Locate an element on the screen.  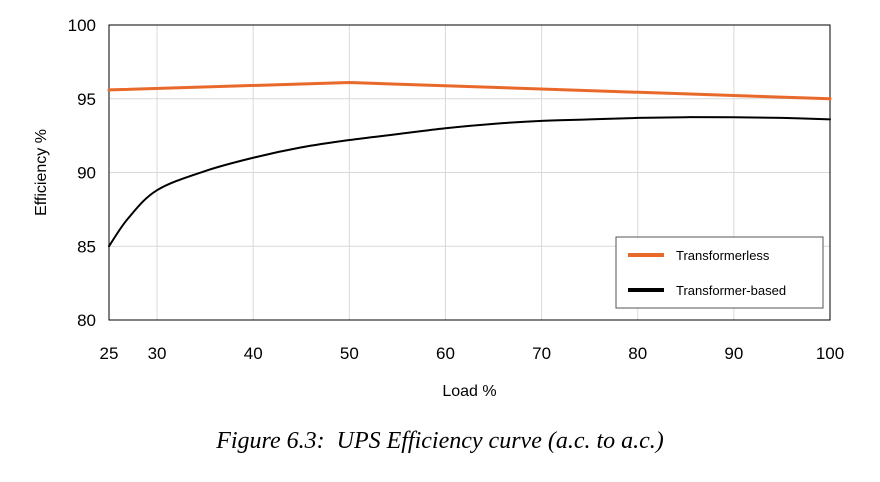
legend-label-transformerless: Transformerless is located at coordinates (723, 255).